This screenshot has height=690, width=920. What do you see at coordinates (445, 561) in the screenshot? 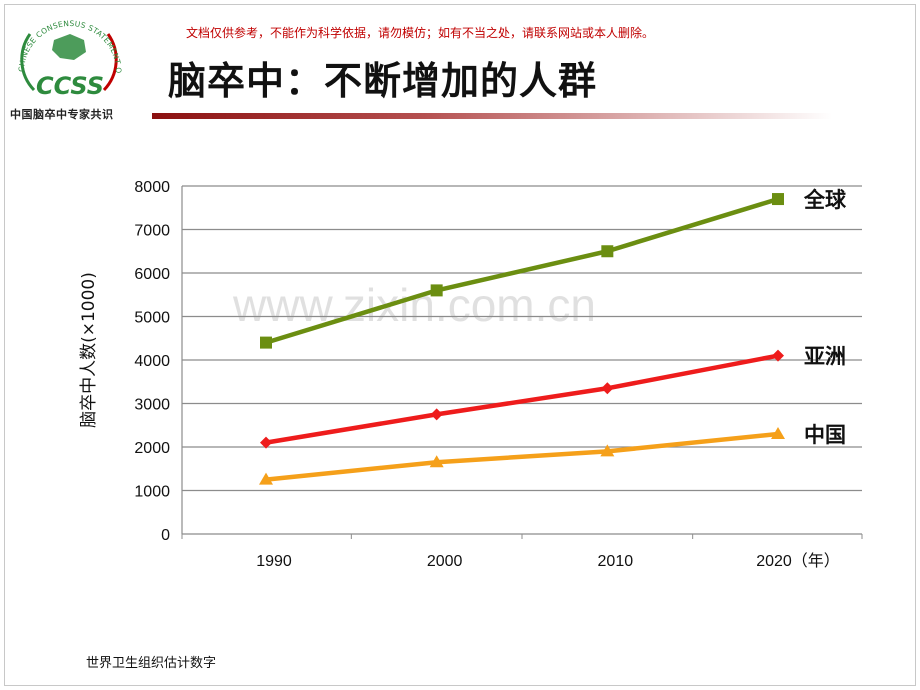
I see `x-tick-label: 2000` at bounding box center [445, 561].